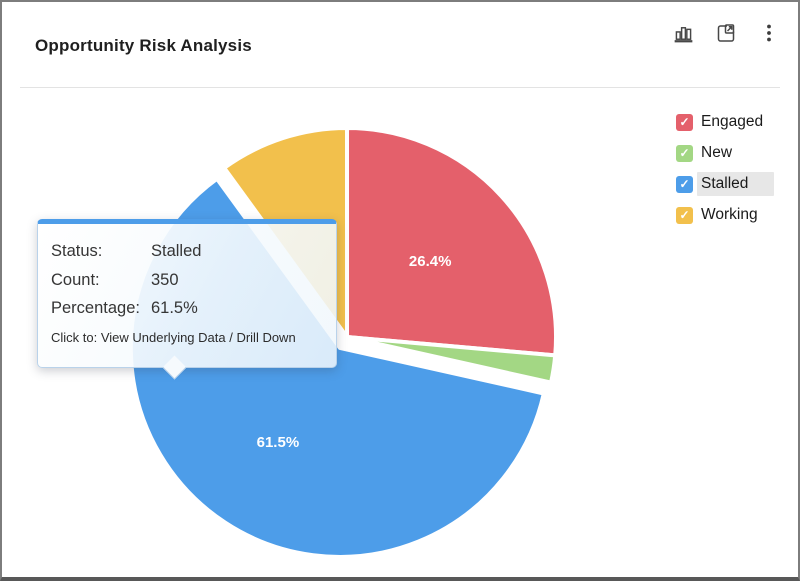 The image size is (800, 581). Describe the element at coordinates (769, 33) in the screenshot. I see `more-options-icon` at that location.